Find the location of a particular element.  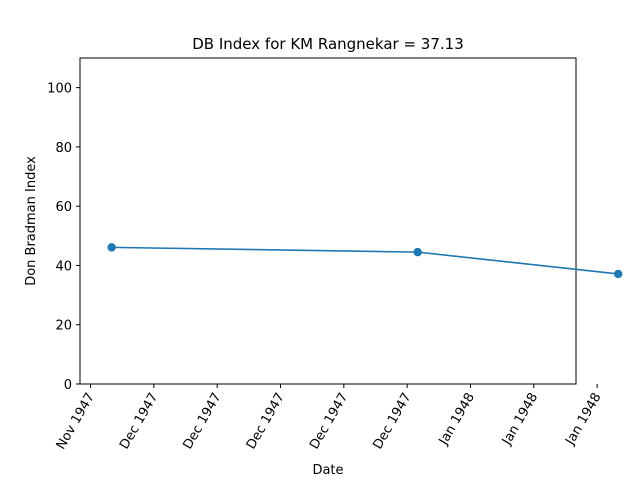

chart-title: DB Index for KM Rangnekar = 37.13 is located at coordinates (328, 44).